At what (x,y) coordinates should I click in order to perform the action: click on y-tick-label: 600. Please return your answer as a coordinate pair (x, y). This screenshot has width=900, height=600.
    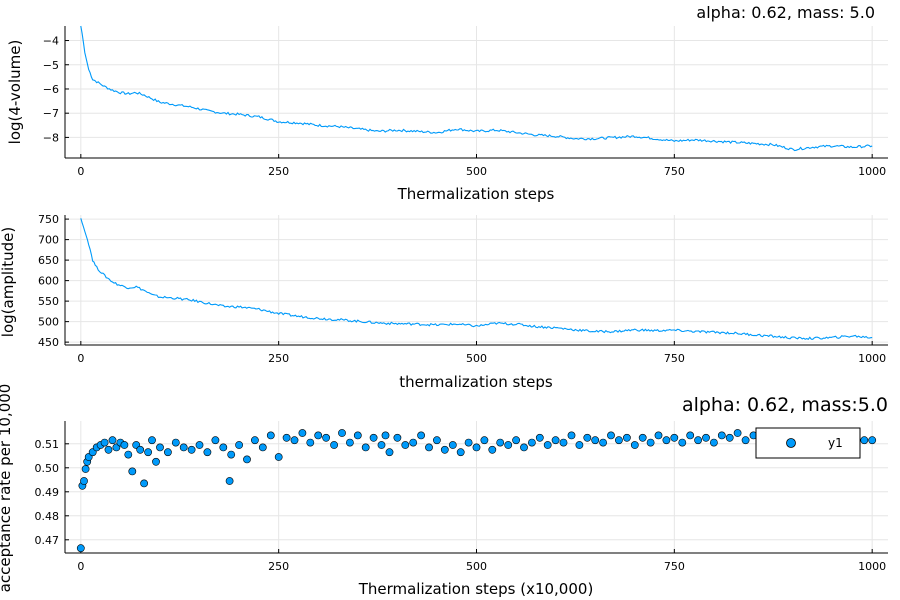
    Looking at the image, I should click on (48, 281).